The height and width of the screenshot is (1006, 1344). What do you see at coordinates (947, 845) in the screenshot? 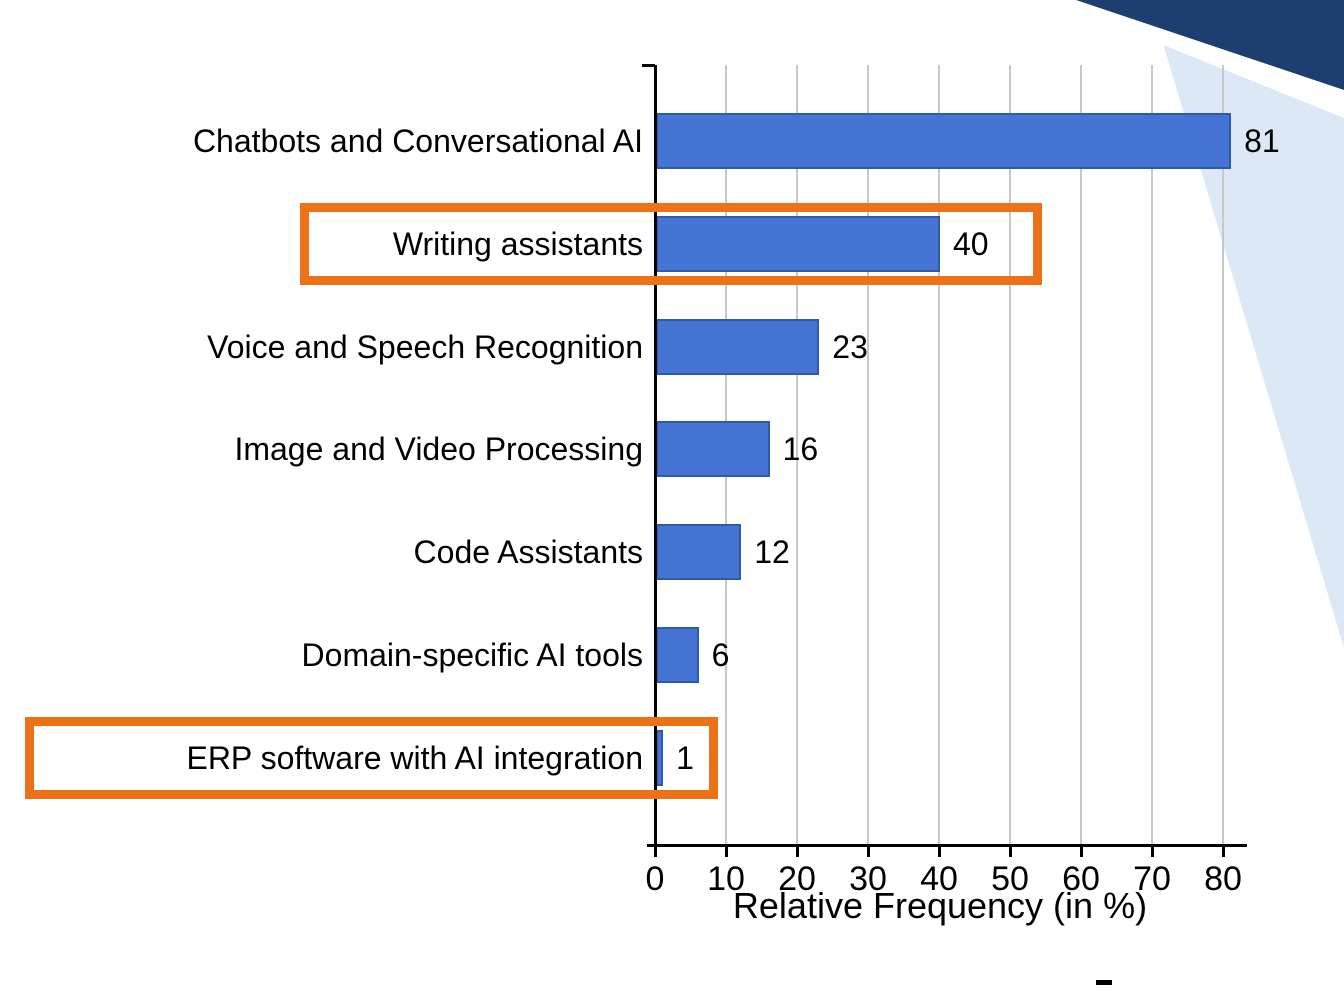
I see `x-axis-line` at bounding box center [947, 845].